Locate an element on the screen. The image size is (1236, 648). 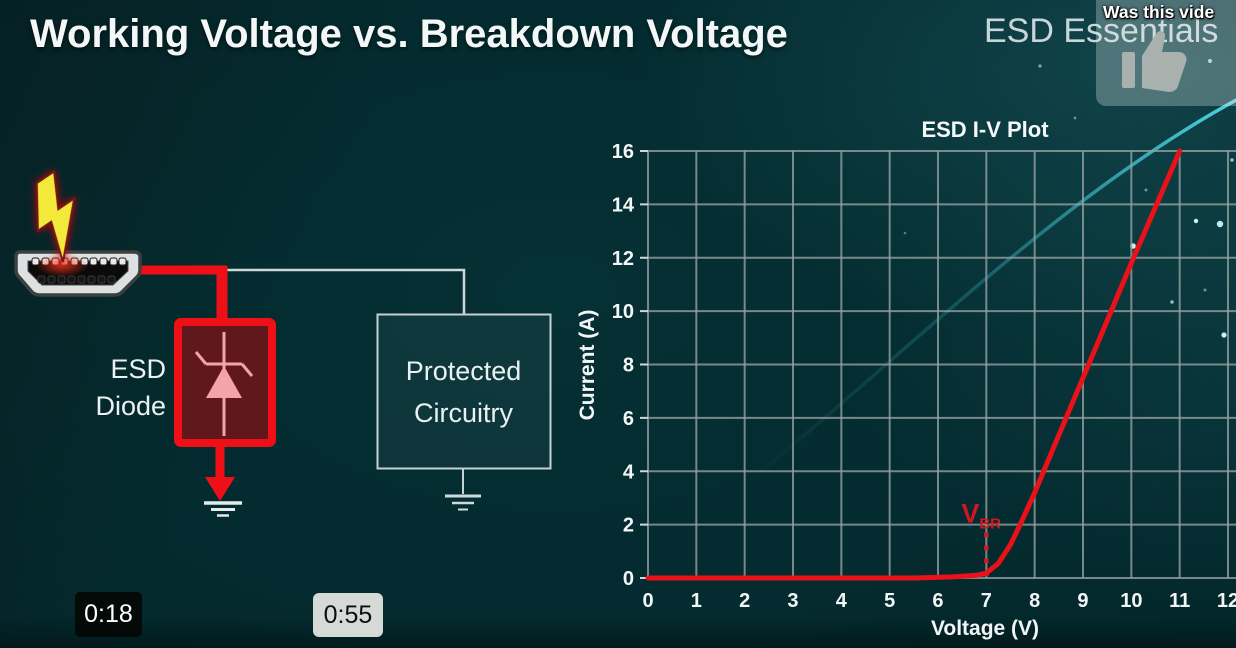
lightning-bolt-icon is located at coordinates (55, 216).